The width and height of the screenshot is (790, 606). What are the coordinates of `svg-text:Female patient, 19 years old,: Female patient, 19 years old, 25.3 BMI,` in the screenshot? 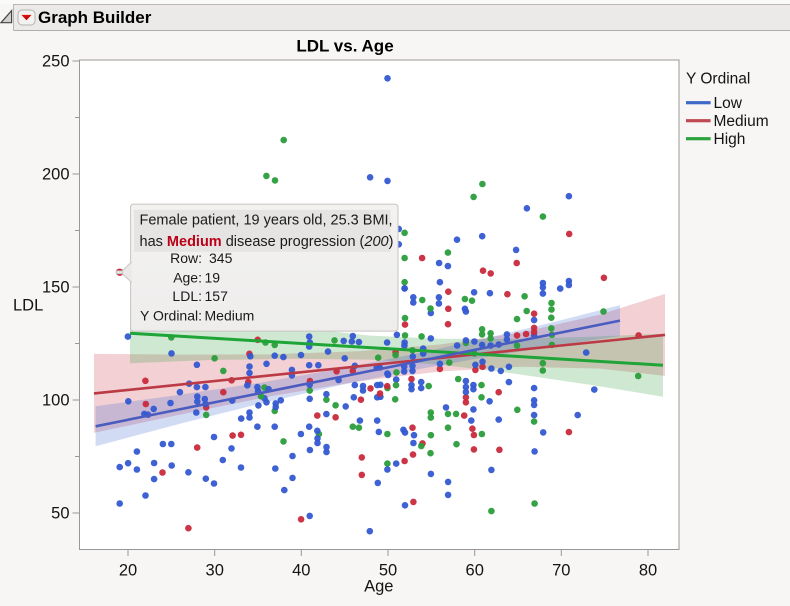 It's located at (266, 221).